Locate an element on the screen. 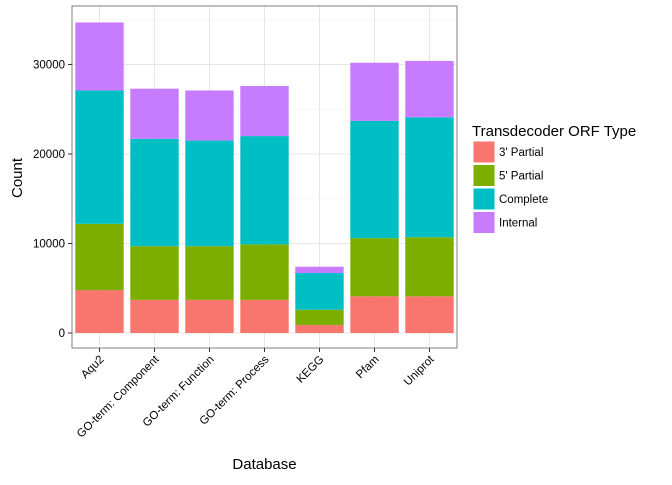 This screenshot has height=485, width=672. x-tick-label: Pfam is located at coordinates (367, 367).